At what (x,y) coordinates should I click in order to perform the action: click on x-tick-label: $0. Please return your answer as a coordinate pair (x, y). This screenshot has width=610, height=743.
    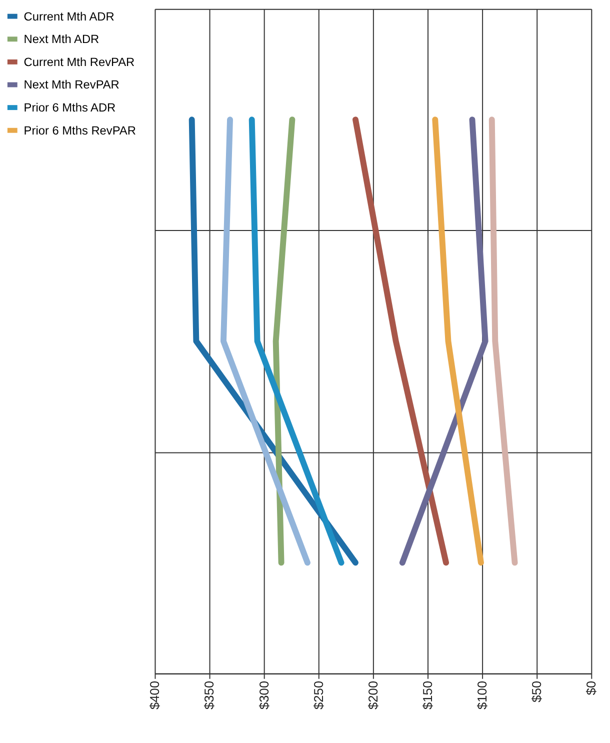
    Looking at the image, I should click on (591, 688).